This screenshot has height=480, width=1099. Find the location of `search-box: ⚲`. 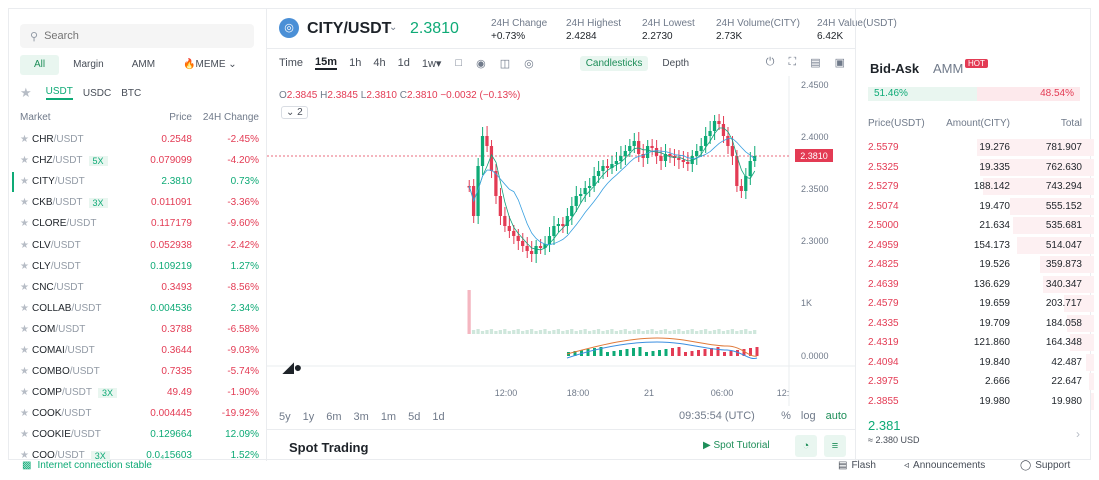

search-box: ⚲ is located at coordinates (137, 36).